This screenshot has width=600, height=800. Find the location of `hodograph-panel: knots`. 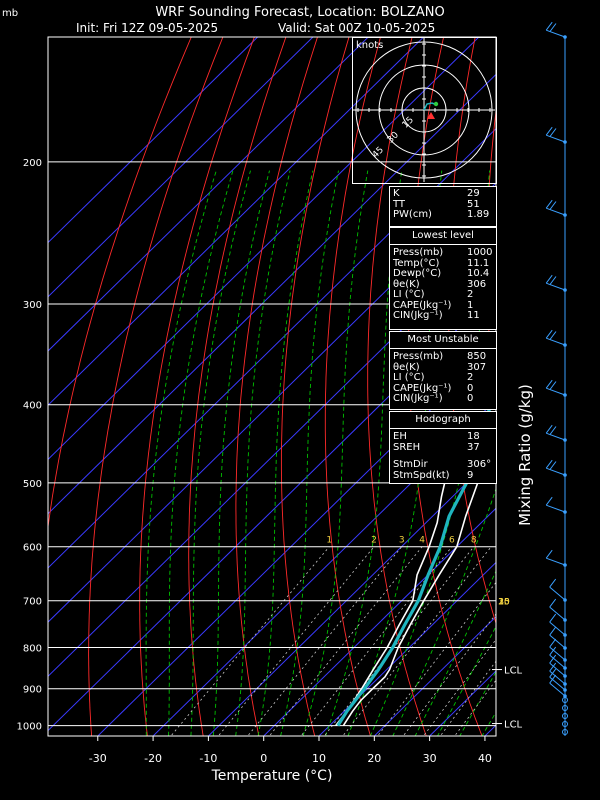

hodograph-panel: knots is located at coordinates (424, 110).